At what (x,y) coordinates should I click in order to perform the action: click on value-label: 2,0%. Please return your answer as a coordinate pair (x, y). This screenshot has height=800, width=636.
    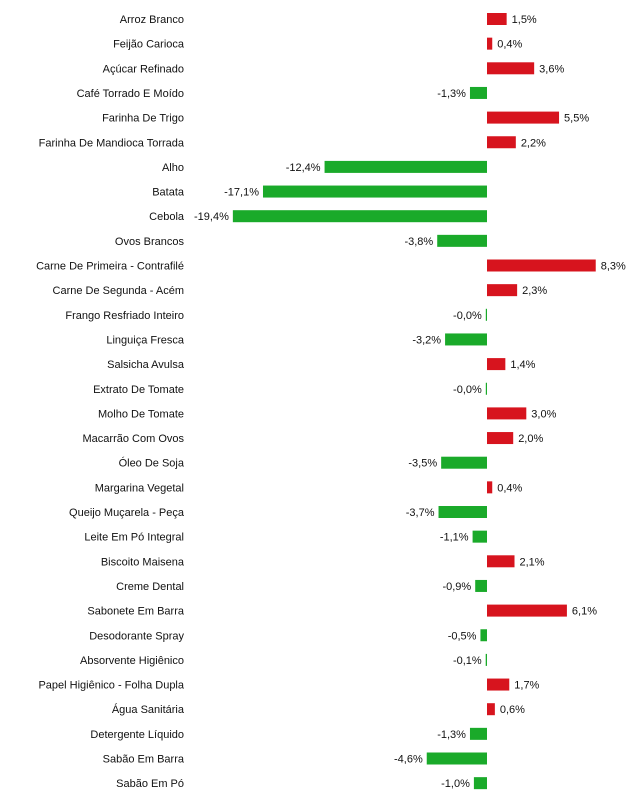
    Looking at the image, I should click on (530, 439).